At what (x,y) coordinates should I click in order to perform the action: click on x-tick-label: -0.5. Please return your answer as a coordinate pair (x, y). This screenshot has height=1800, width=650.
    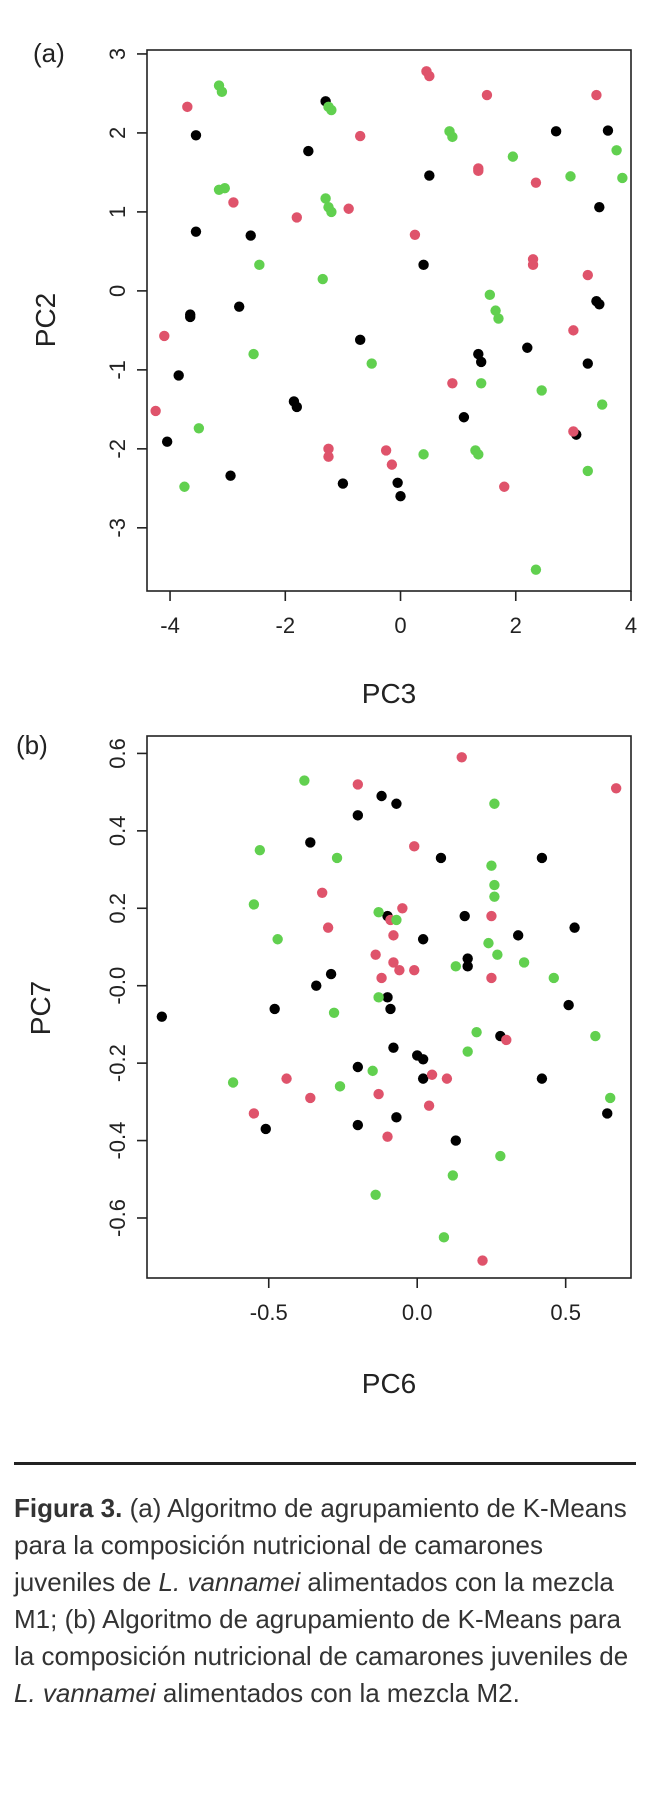
    Looking at the image, I should click on (269, 1312).